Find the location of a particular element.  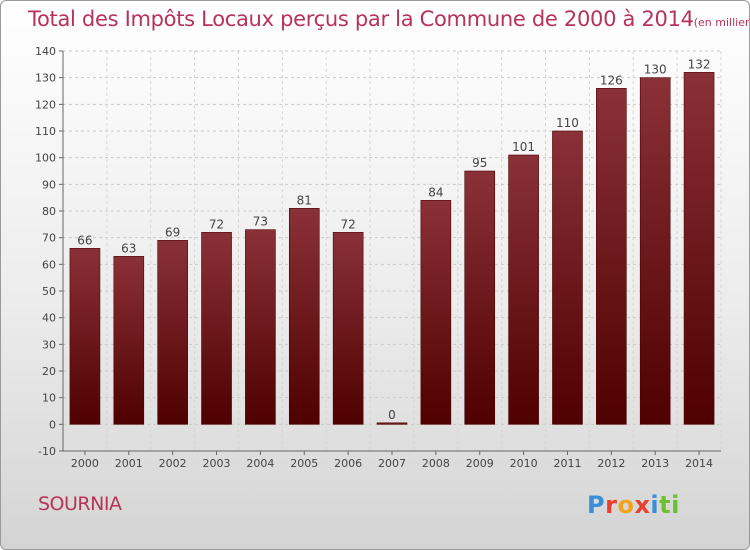

y-tick-label: 90 is located at coordinates (49, 184).